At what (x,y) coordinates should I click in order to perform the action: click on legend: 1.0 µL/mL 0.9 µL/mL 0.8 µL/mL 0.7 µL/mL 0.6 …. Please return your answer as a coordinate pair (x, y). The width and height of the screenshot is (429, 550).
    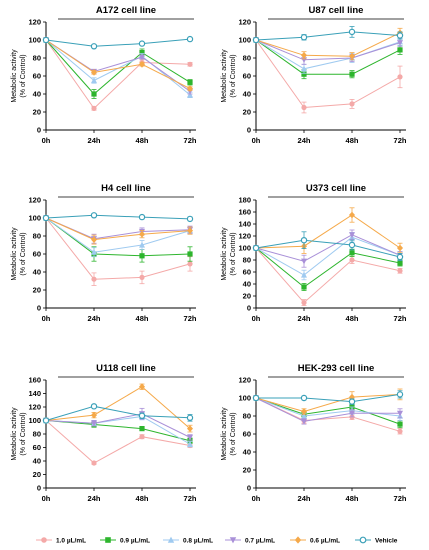
    Looking at the image, I should click on (217, 540).